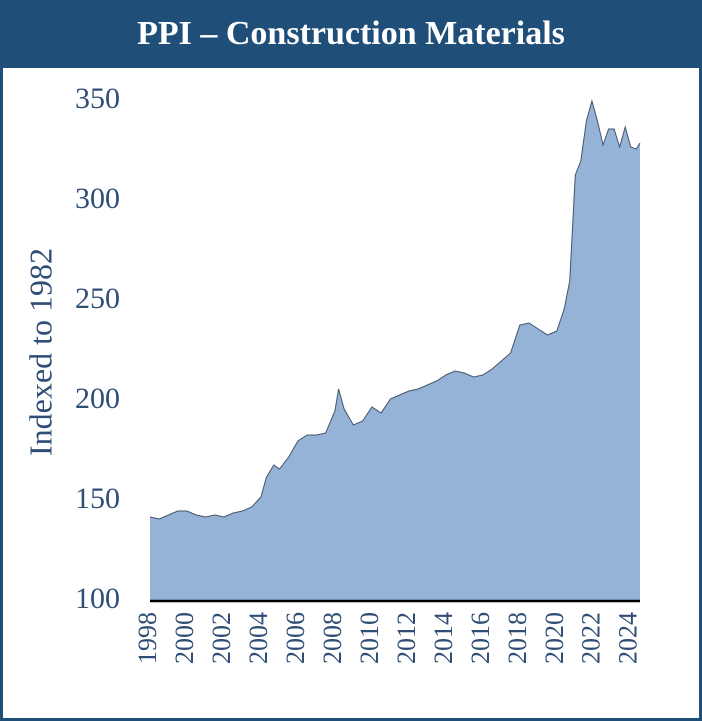  I want to click on x-tick-label: 2008, so click(332, 638).